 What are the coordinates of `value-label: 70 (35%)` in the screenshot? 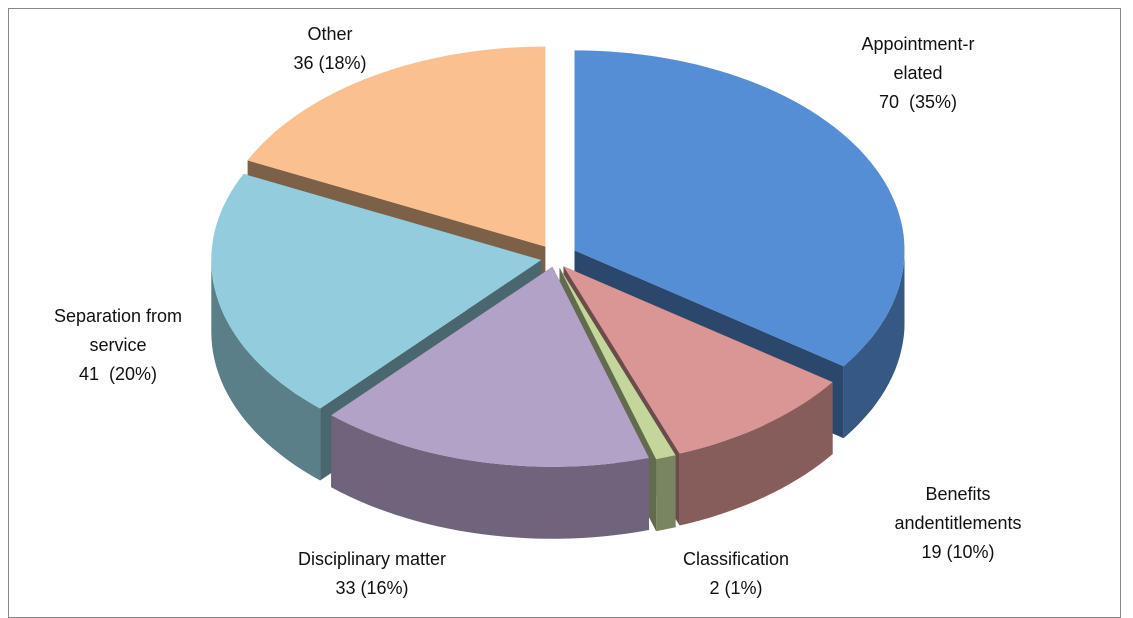 It's located at (918, 102).